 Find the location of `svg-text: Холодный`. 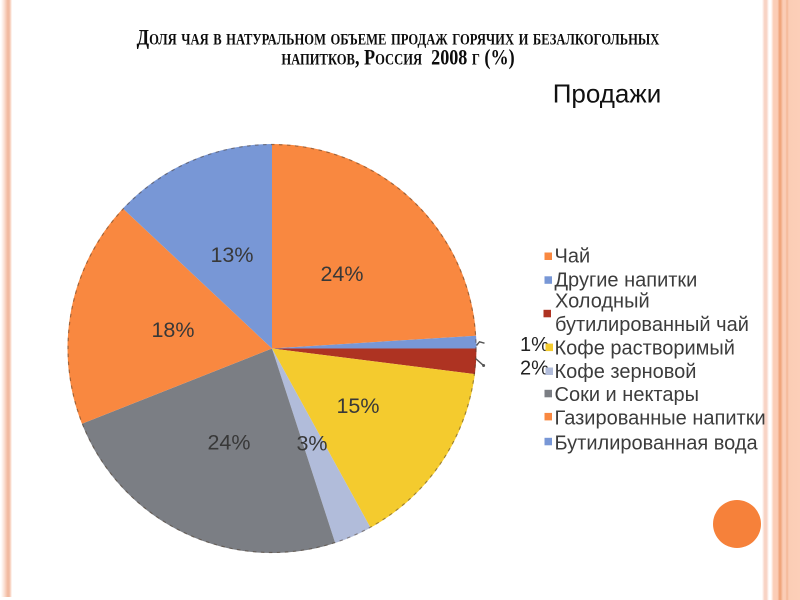

svg-text: Холодный is located at coordinates (602, 301).